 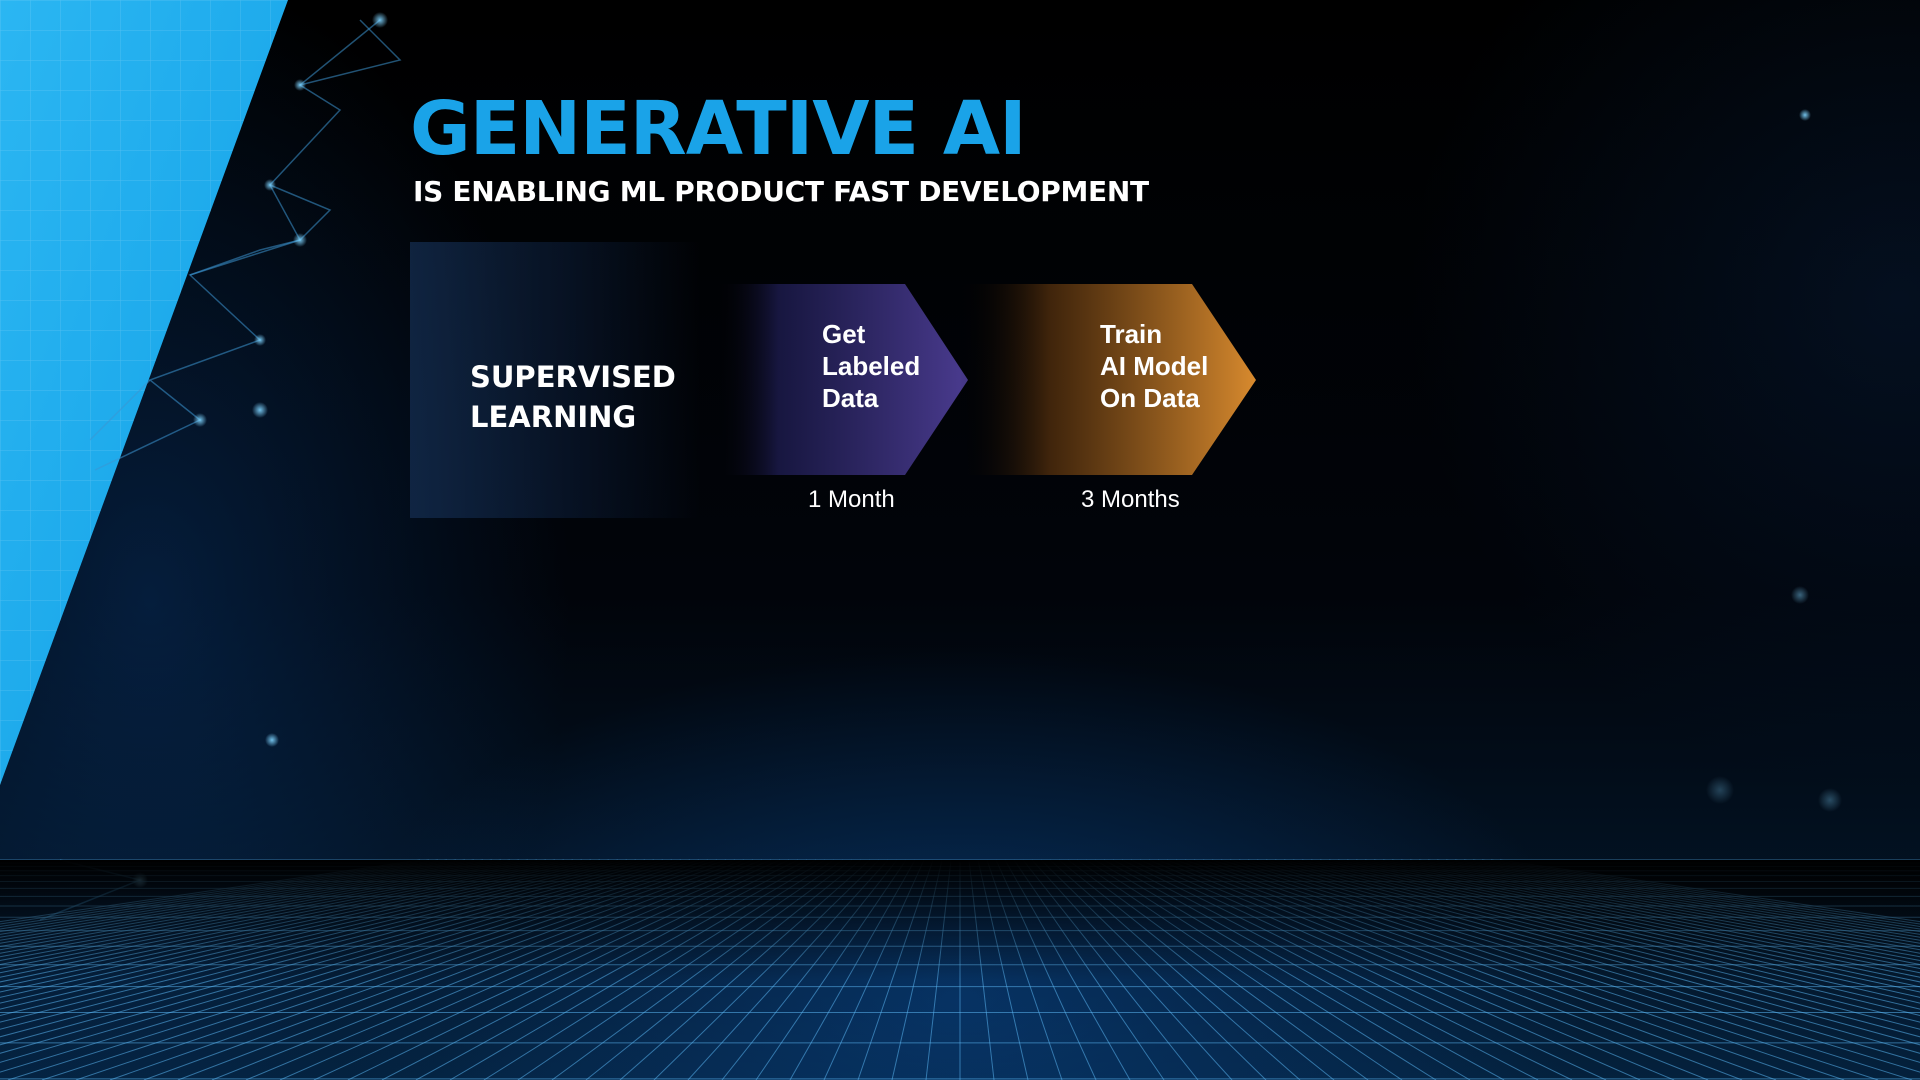 What do you see at coordinates (718, 129) in the screenshot?
I see `slide-title: GENERATIVE AI` at bounding box center [718, 129].